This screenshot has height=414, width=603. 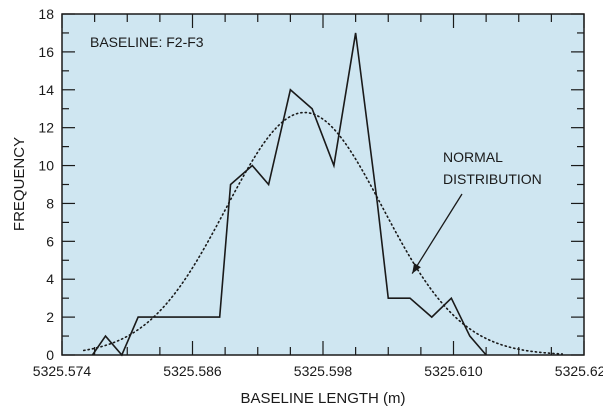 What do you see at coordinates (453, 371) in the screenshot?
I see `x-tick-label: 5325.610` at bounding box center [453, 371].